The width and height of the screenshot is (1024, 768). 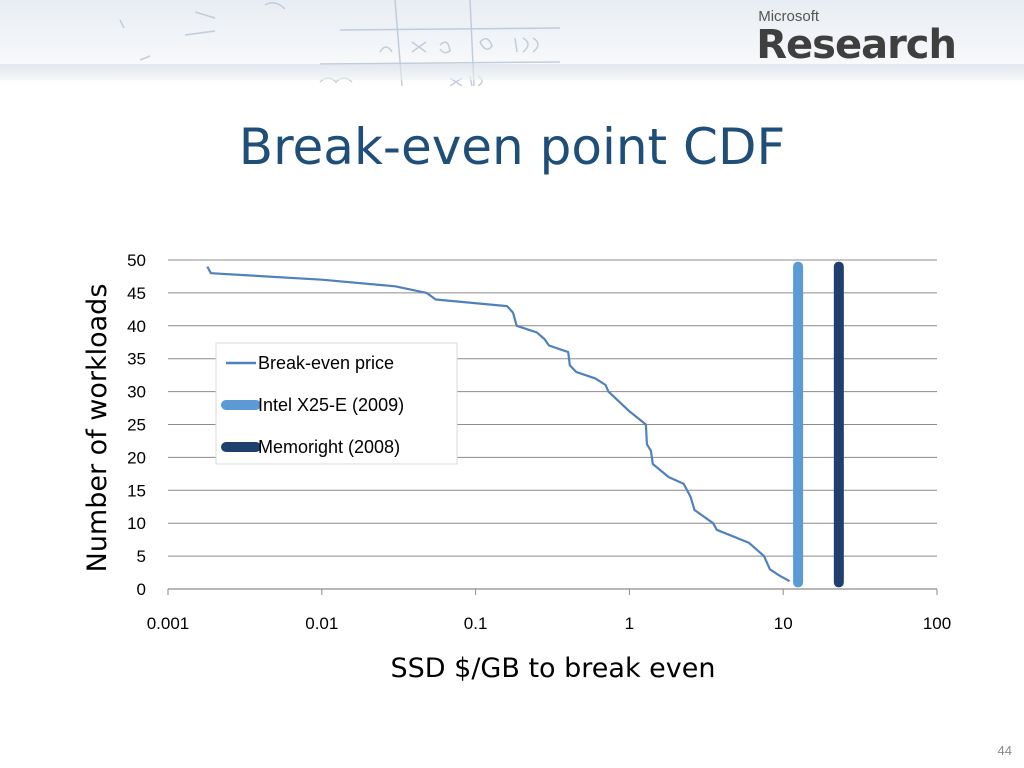 What do you see at coordinates (340, 43) in the screenshot?
I see `whiteboard-background-decor` at bounding box center [340, 43].